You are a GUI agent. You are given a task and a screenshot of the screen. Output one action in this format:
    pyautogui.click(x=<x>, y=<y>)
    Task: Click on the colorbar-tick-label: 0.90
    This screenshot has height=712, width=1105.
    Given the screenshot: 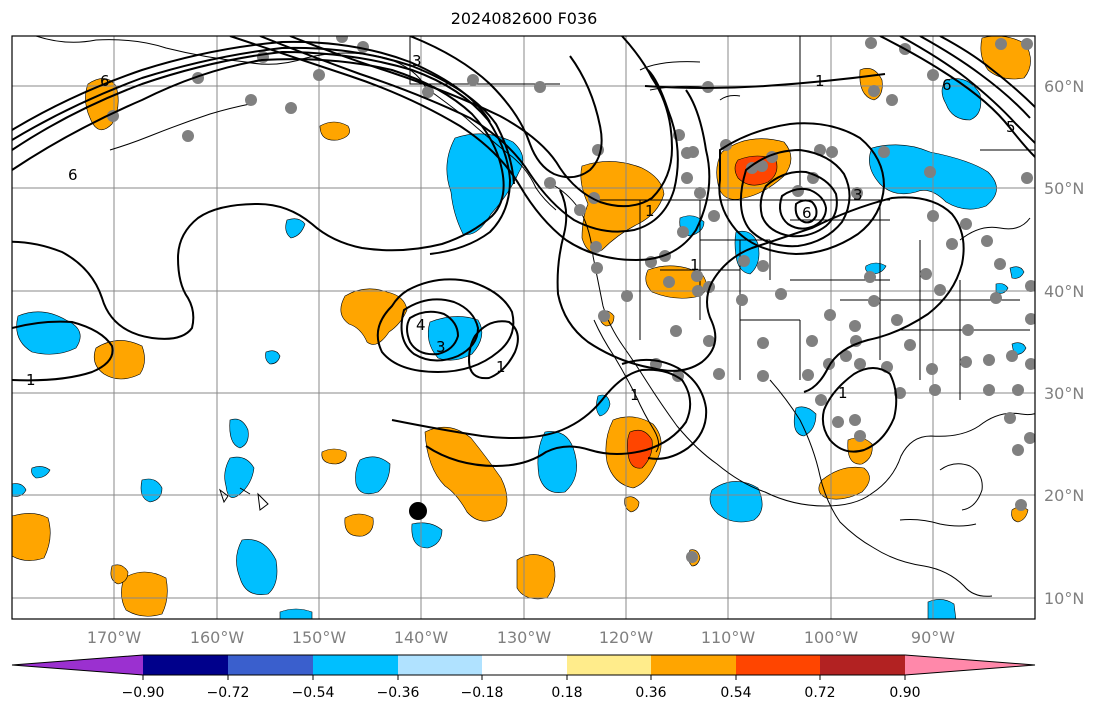 What is the action you would take?
    pyautogui.click(x=904, y=693)
    